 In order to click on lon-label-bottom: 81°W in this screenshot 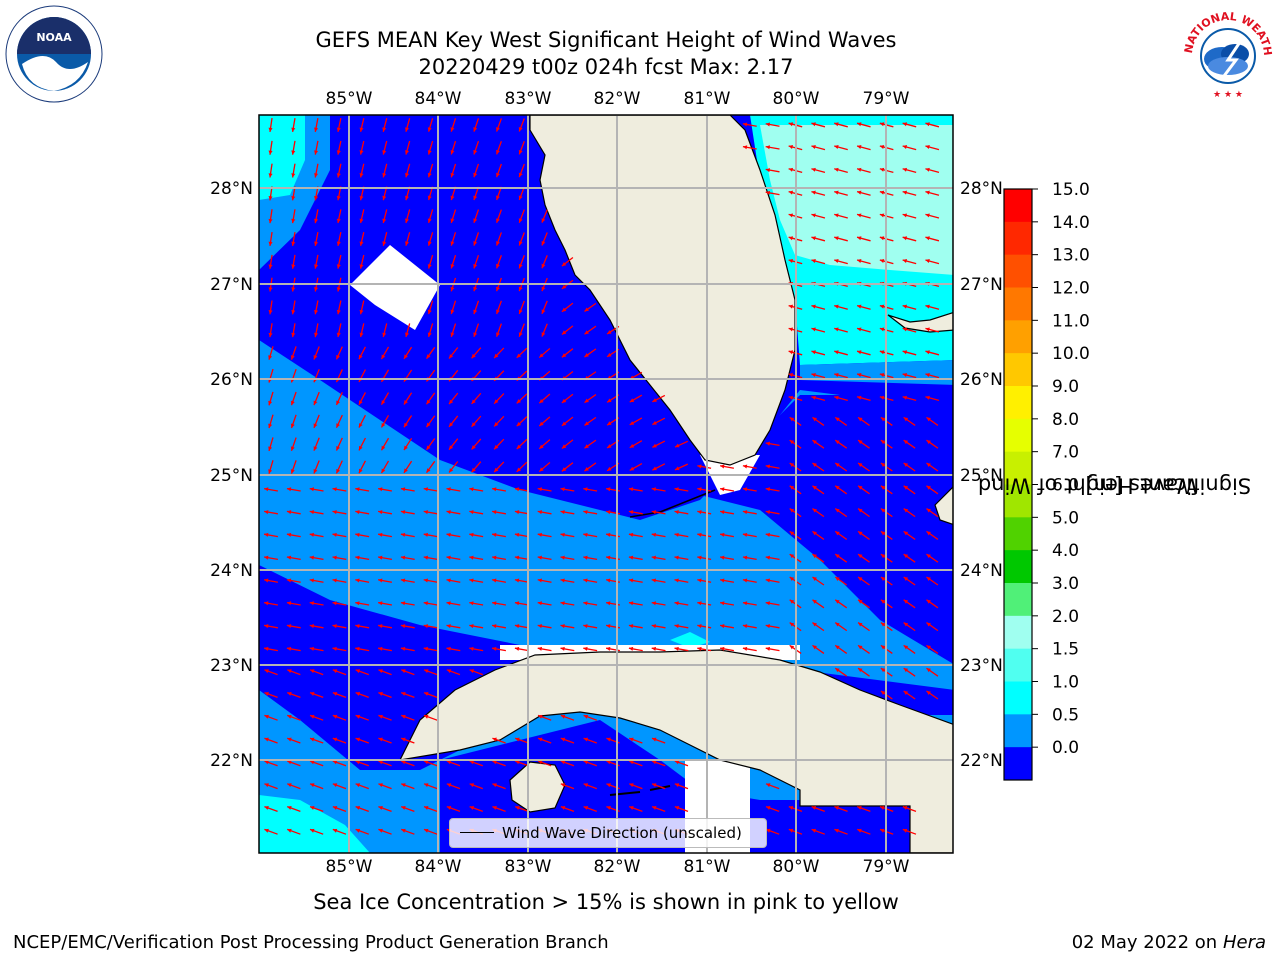, I will do `click(707, 867)`.